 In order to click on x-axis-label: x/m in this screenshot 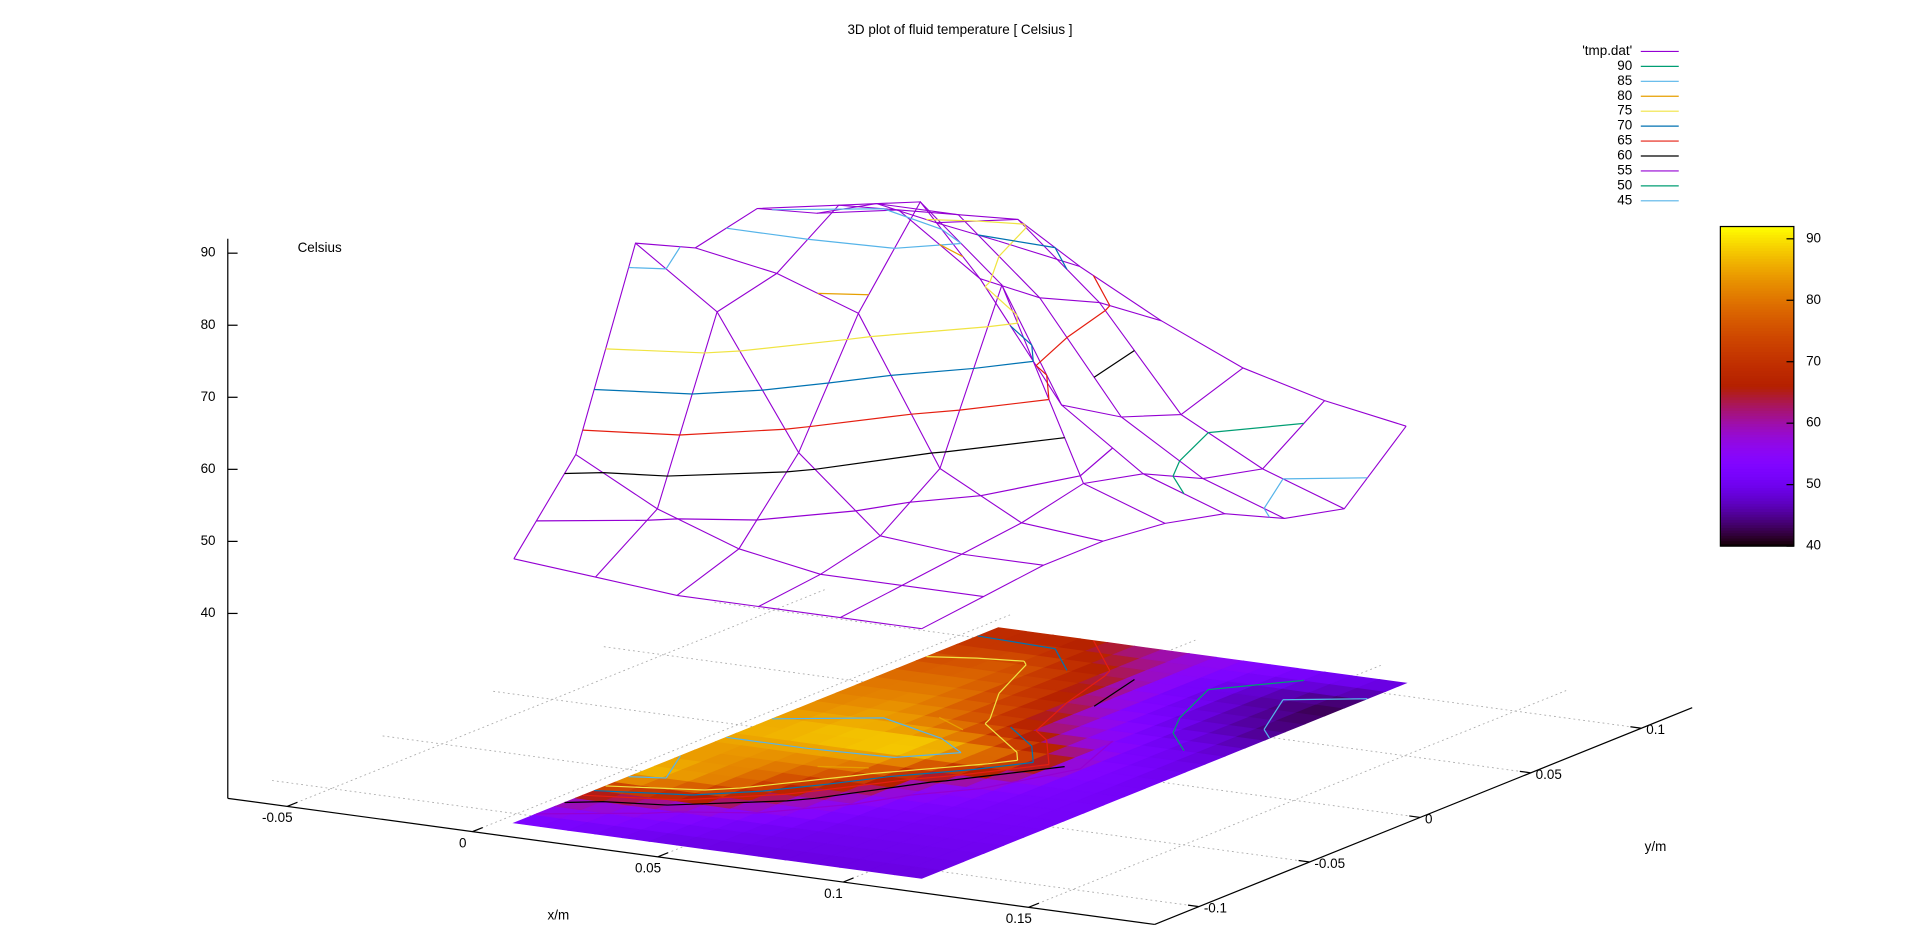, I will do `click(559, 914)`.